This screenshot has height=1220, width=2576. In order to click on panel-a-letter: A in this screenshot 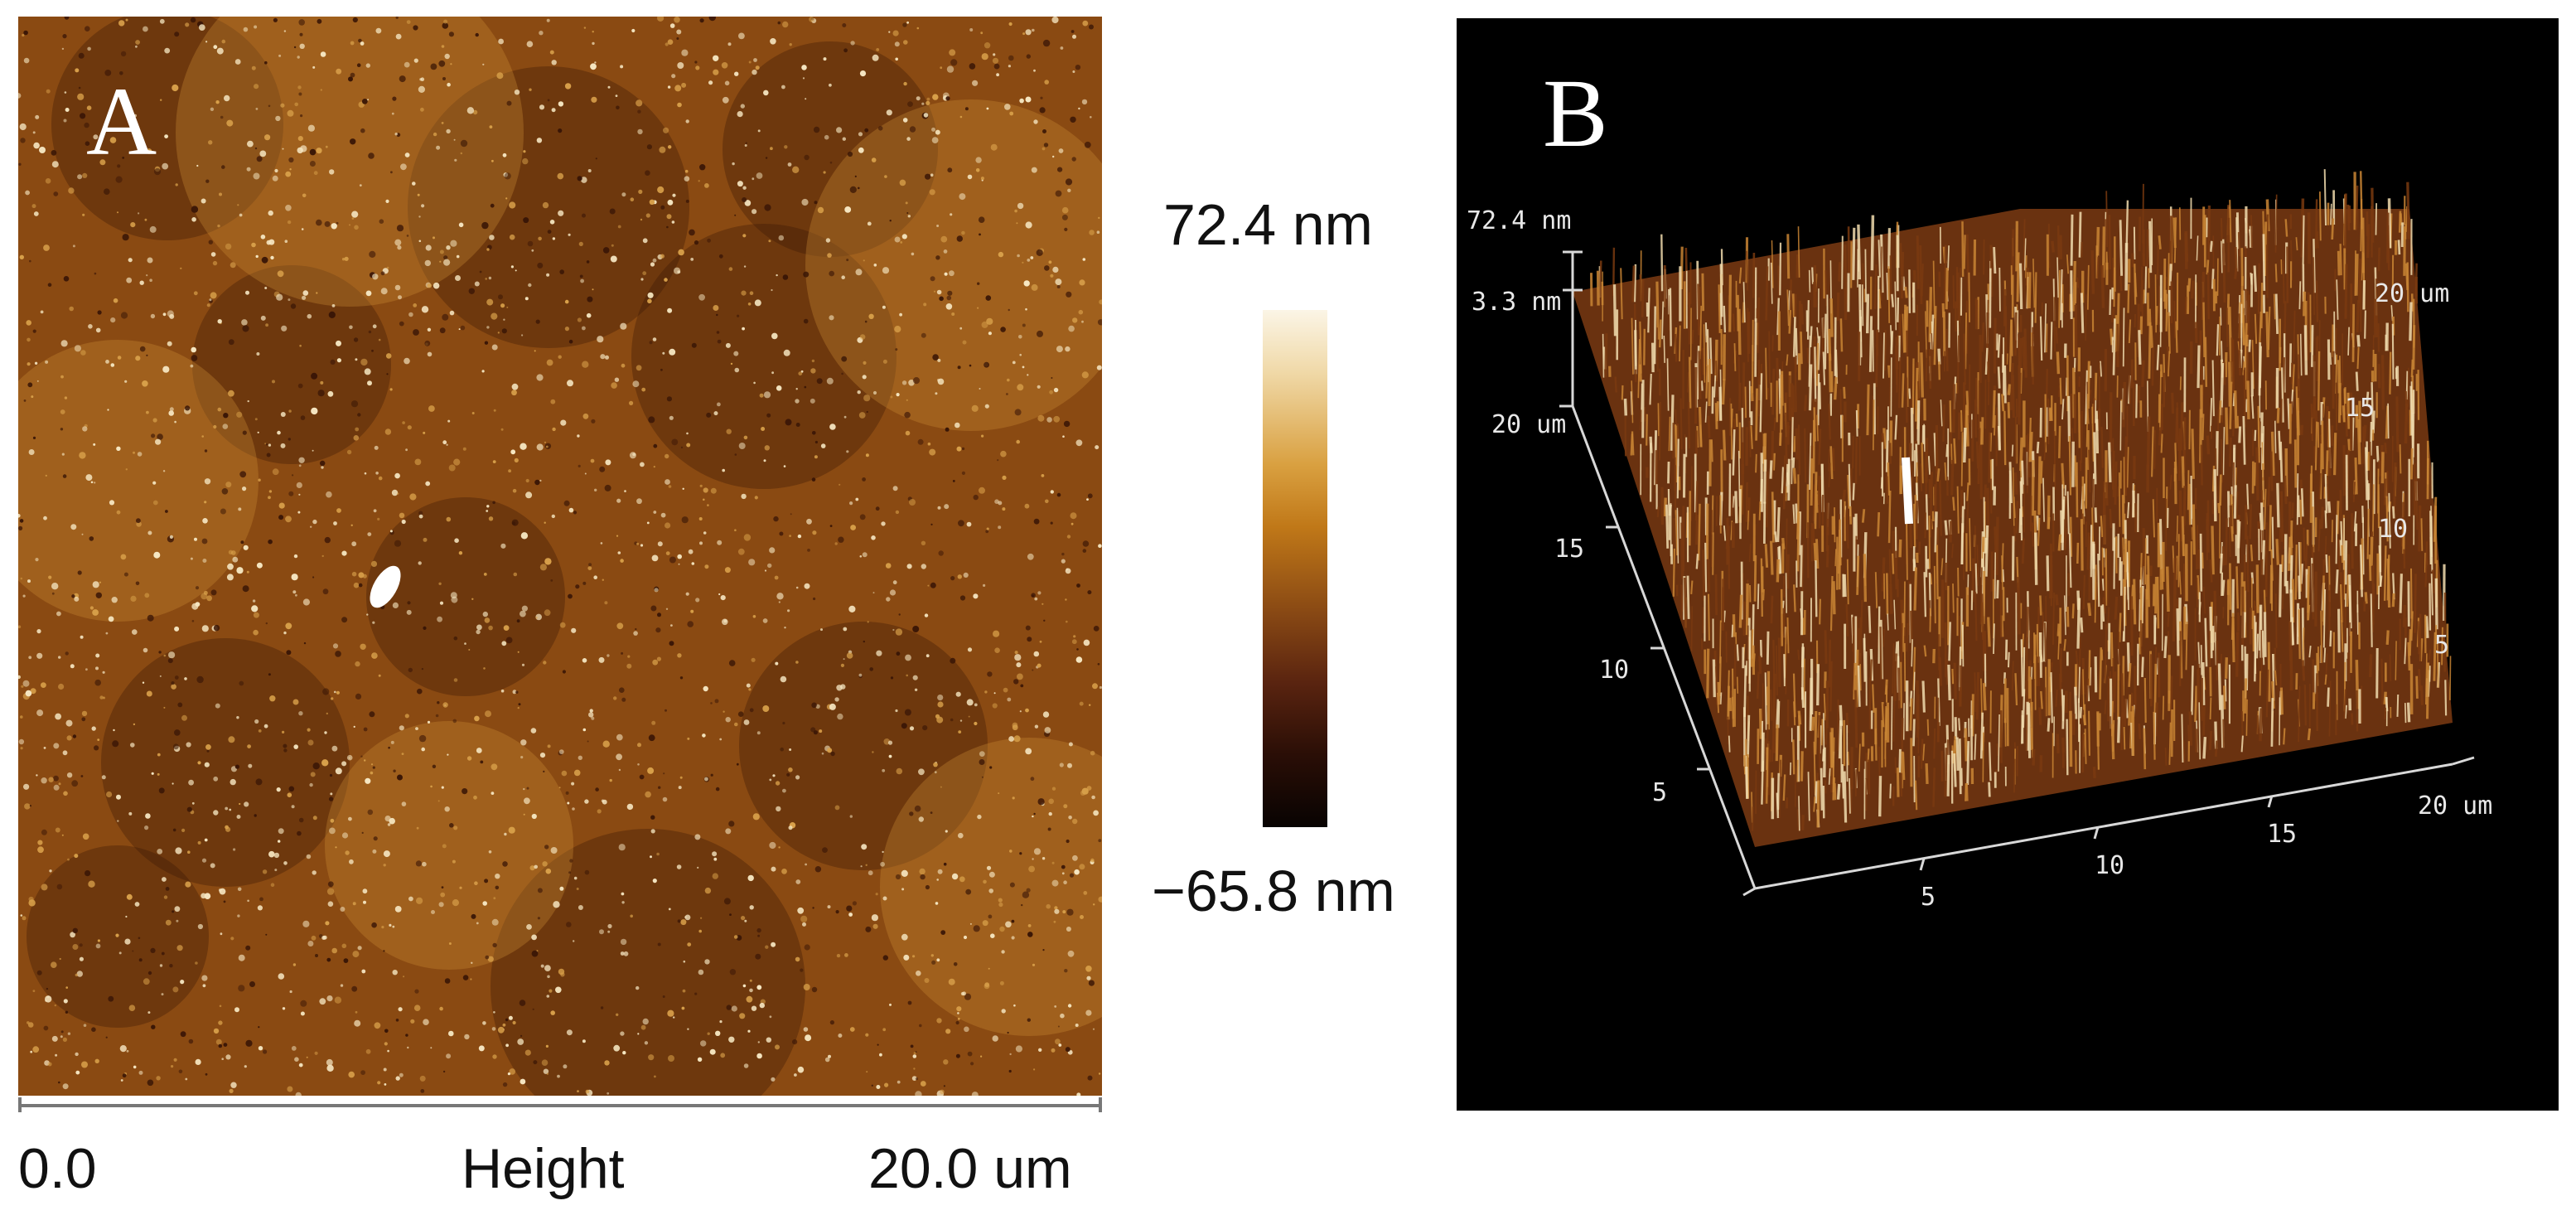, I will do `click(121, 121)`.